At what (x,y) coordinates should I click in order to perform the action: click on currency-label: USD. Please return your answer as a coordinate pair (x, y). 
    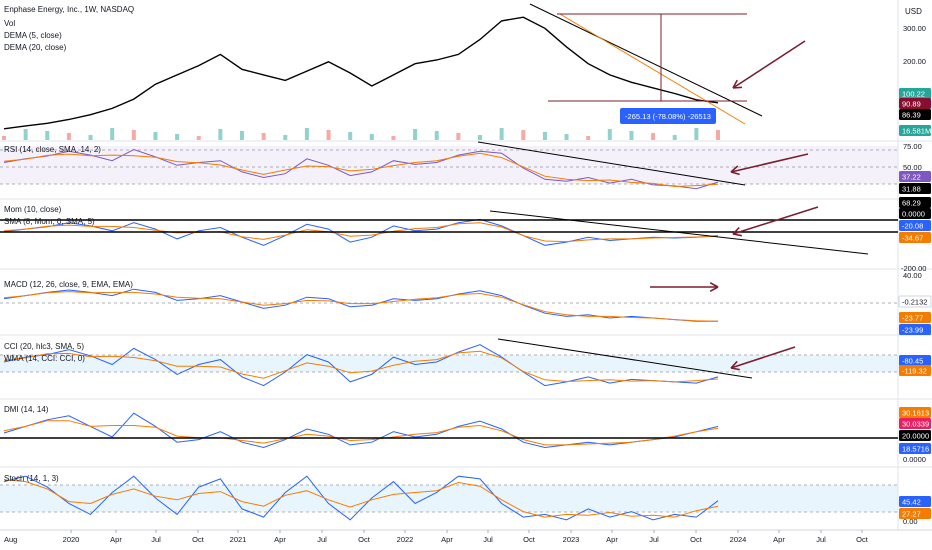
    Looking at the image, I should click on (913, 11).